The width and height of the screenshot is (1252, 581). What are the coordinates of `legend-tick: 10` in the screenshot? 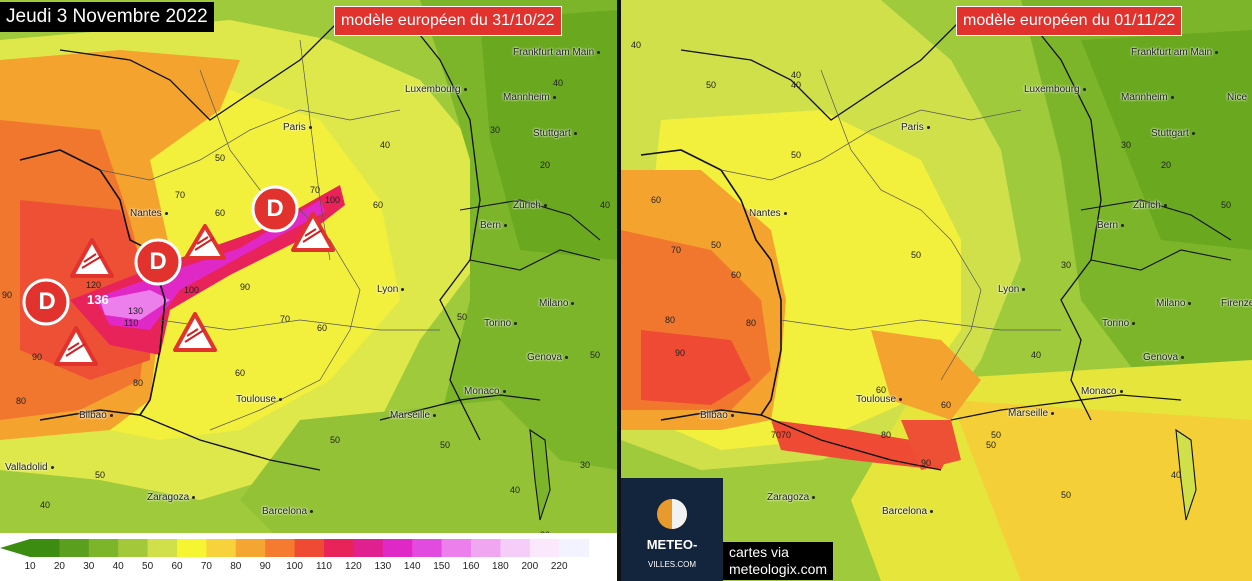 It's located at (30, 566).